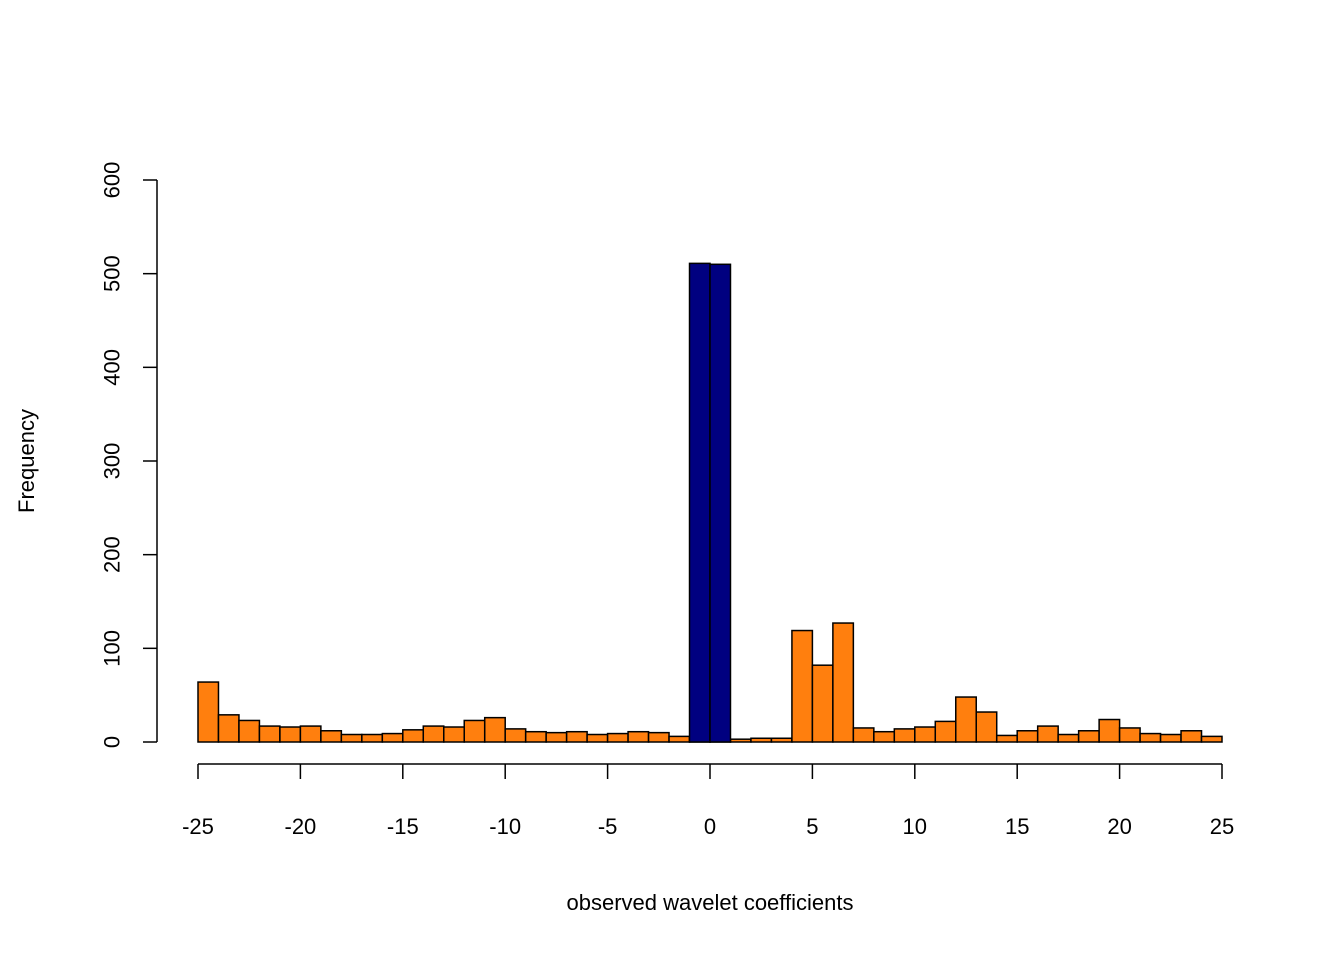 The width and height of the screenshot is (1344, 960). What do you see at coordinates (505, 826) in the screenshot?
I see `x-tick-label-3: -10` at bounding box center [505, 826].